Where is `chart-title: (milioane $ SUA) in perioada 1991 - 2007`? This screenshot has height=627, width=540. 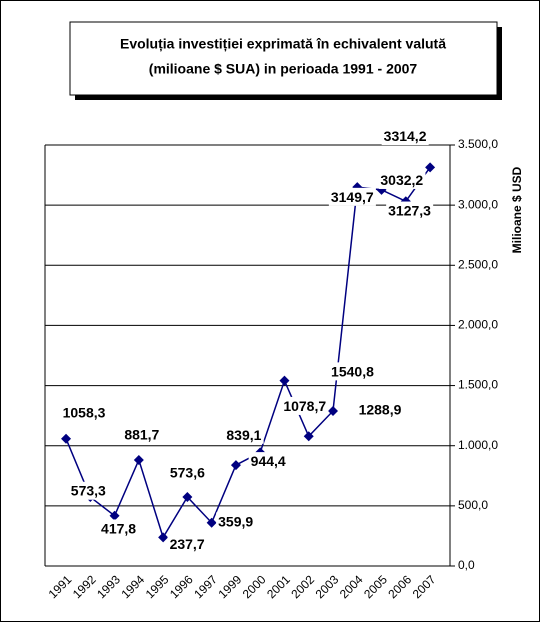
chart-title: (milioane $ SUA) in perioada 1991 - 2007 is located at coordinates (283, 69).